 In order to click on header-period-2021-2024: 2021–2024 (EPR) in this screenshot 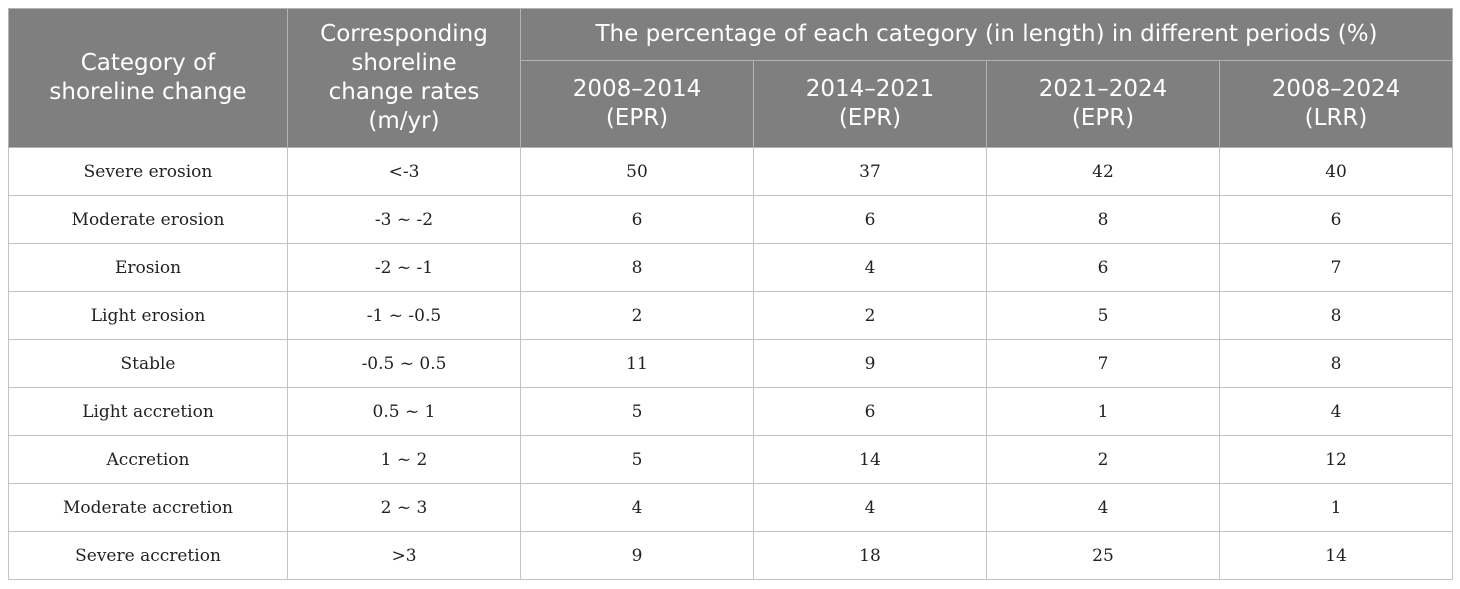, I will do `click(1103, 104)`.